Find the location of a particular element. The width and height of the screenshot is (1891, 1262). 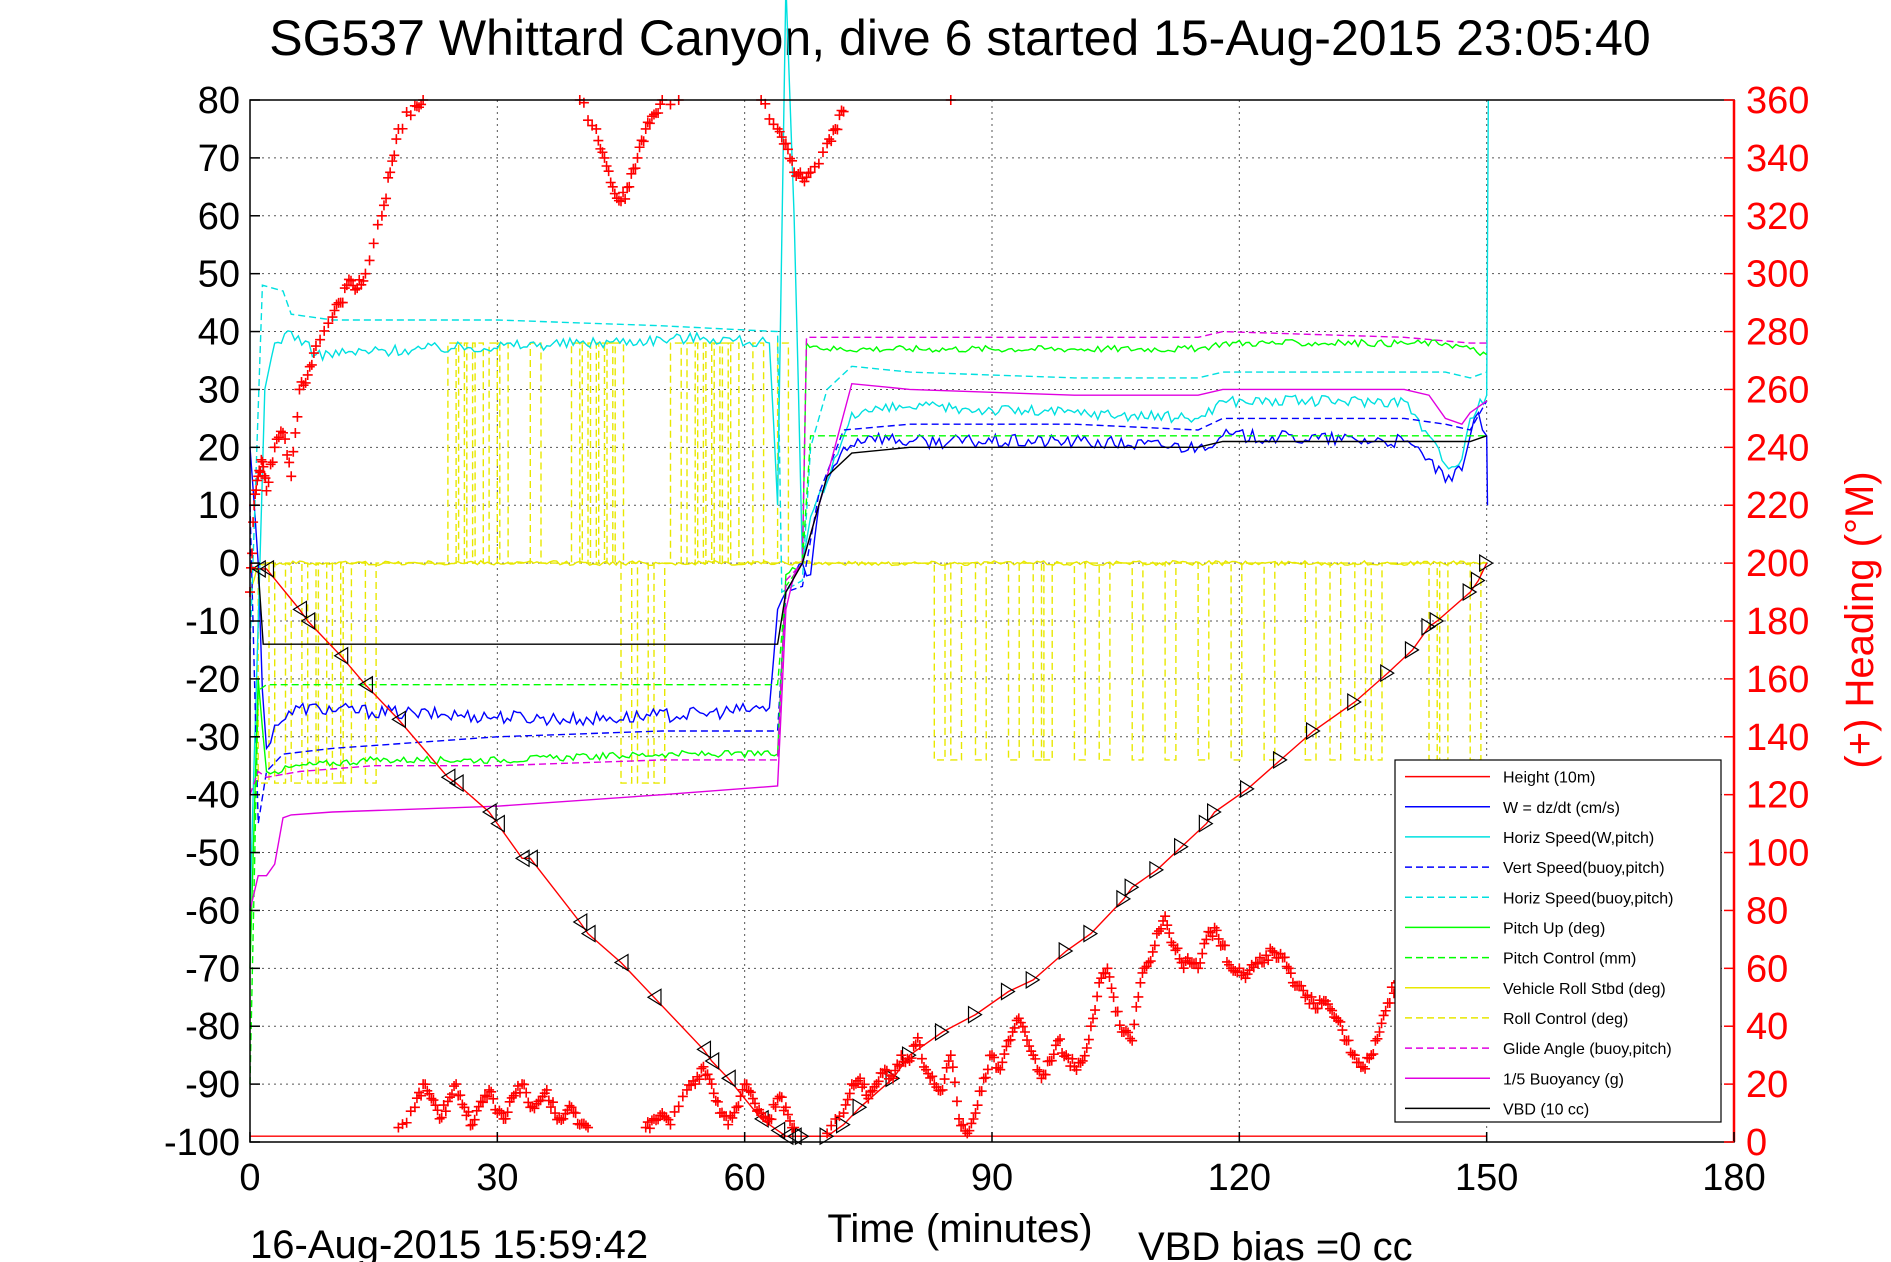

legend-label: Vert Speed(buoy,pitch) is located at coordinates (1584, 868).